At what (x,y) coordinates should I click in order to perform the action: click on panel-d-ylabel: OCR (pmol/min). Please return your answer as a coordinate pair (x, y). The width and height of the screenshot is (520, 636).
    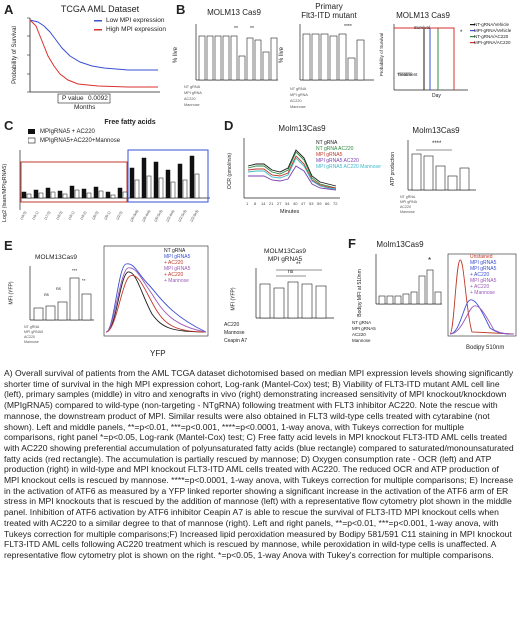
    Looking at the image, I should click on (230, 171).